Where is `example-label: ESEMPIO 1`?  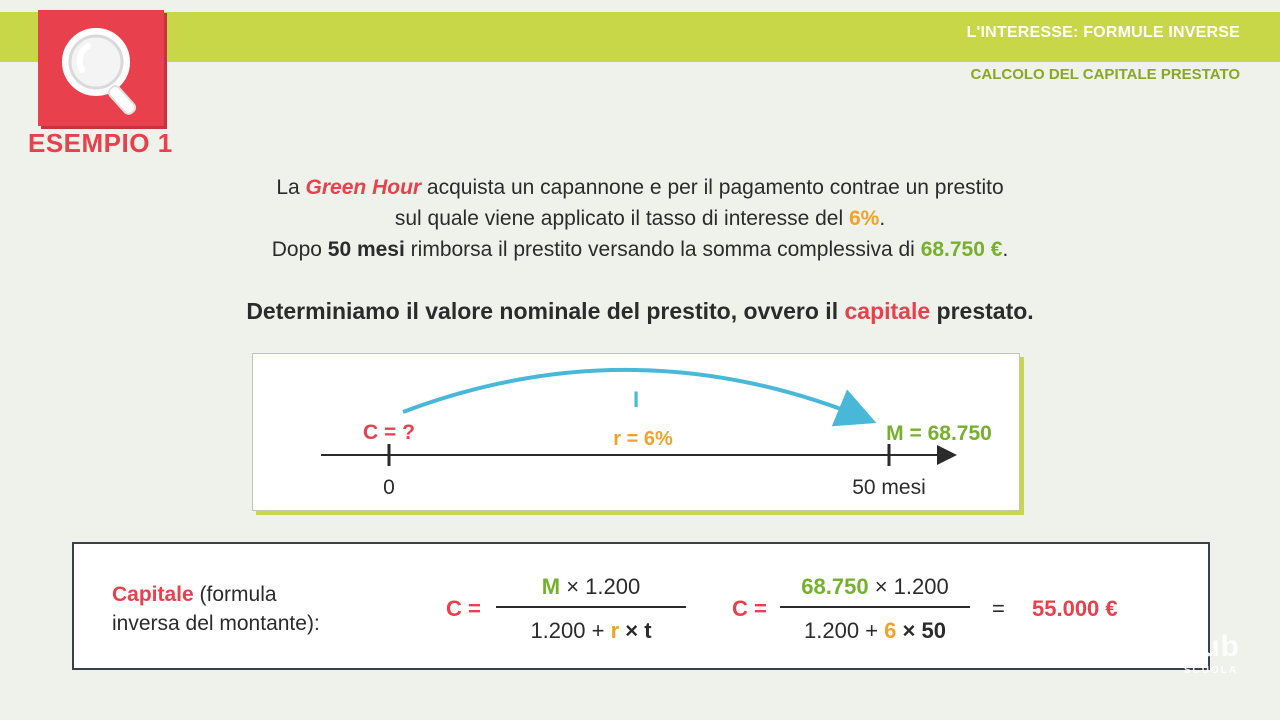 example-label: ESEMPIO 1 is located at coordinates (100, 141).